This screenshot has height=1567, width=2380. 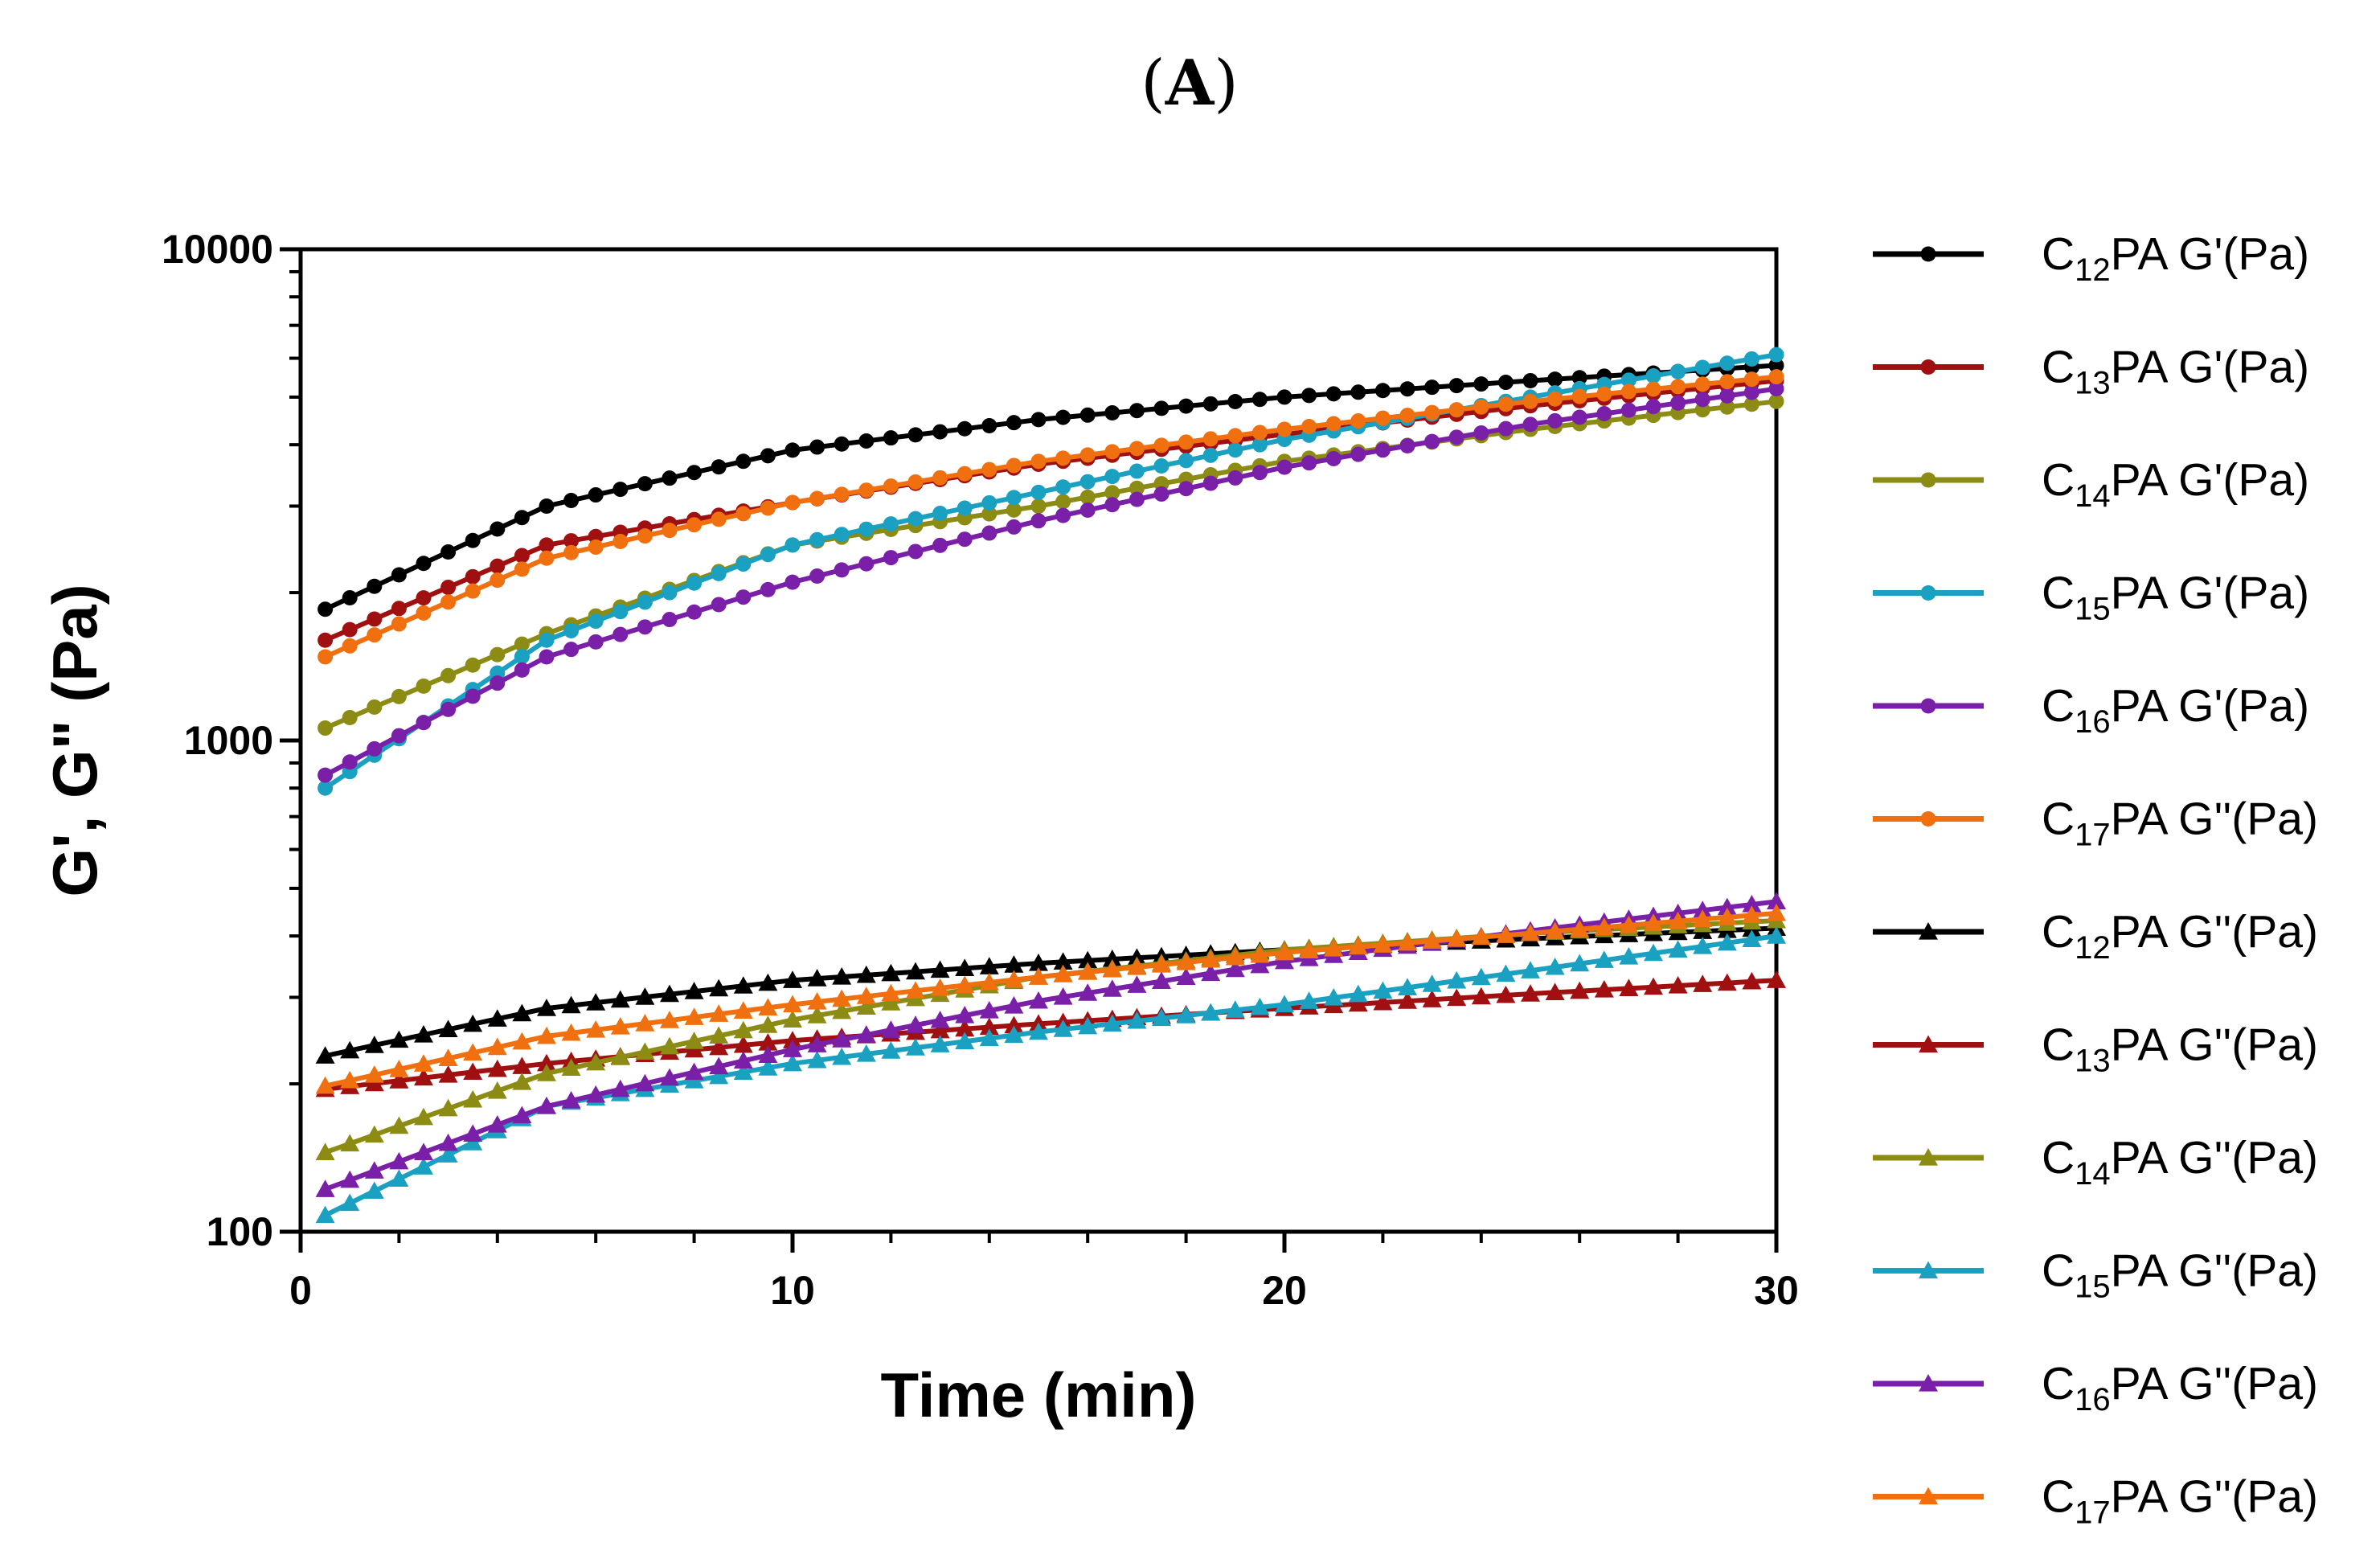 What do you see at coordinates (2091, 710) in the screenshot?
I see `legend-item: C16PA G'(Pa)` at bounding box center [2091, 710].